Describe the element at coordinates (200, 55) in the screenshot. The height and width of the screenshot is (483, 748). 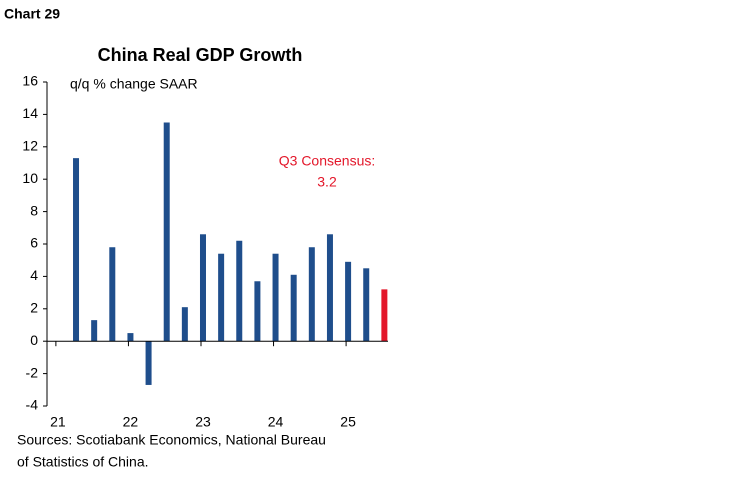
I see `chart-title: China Real GDP Growth` at that location.